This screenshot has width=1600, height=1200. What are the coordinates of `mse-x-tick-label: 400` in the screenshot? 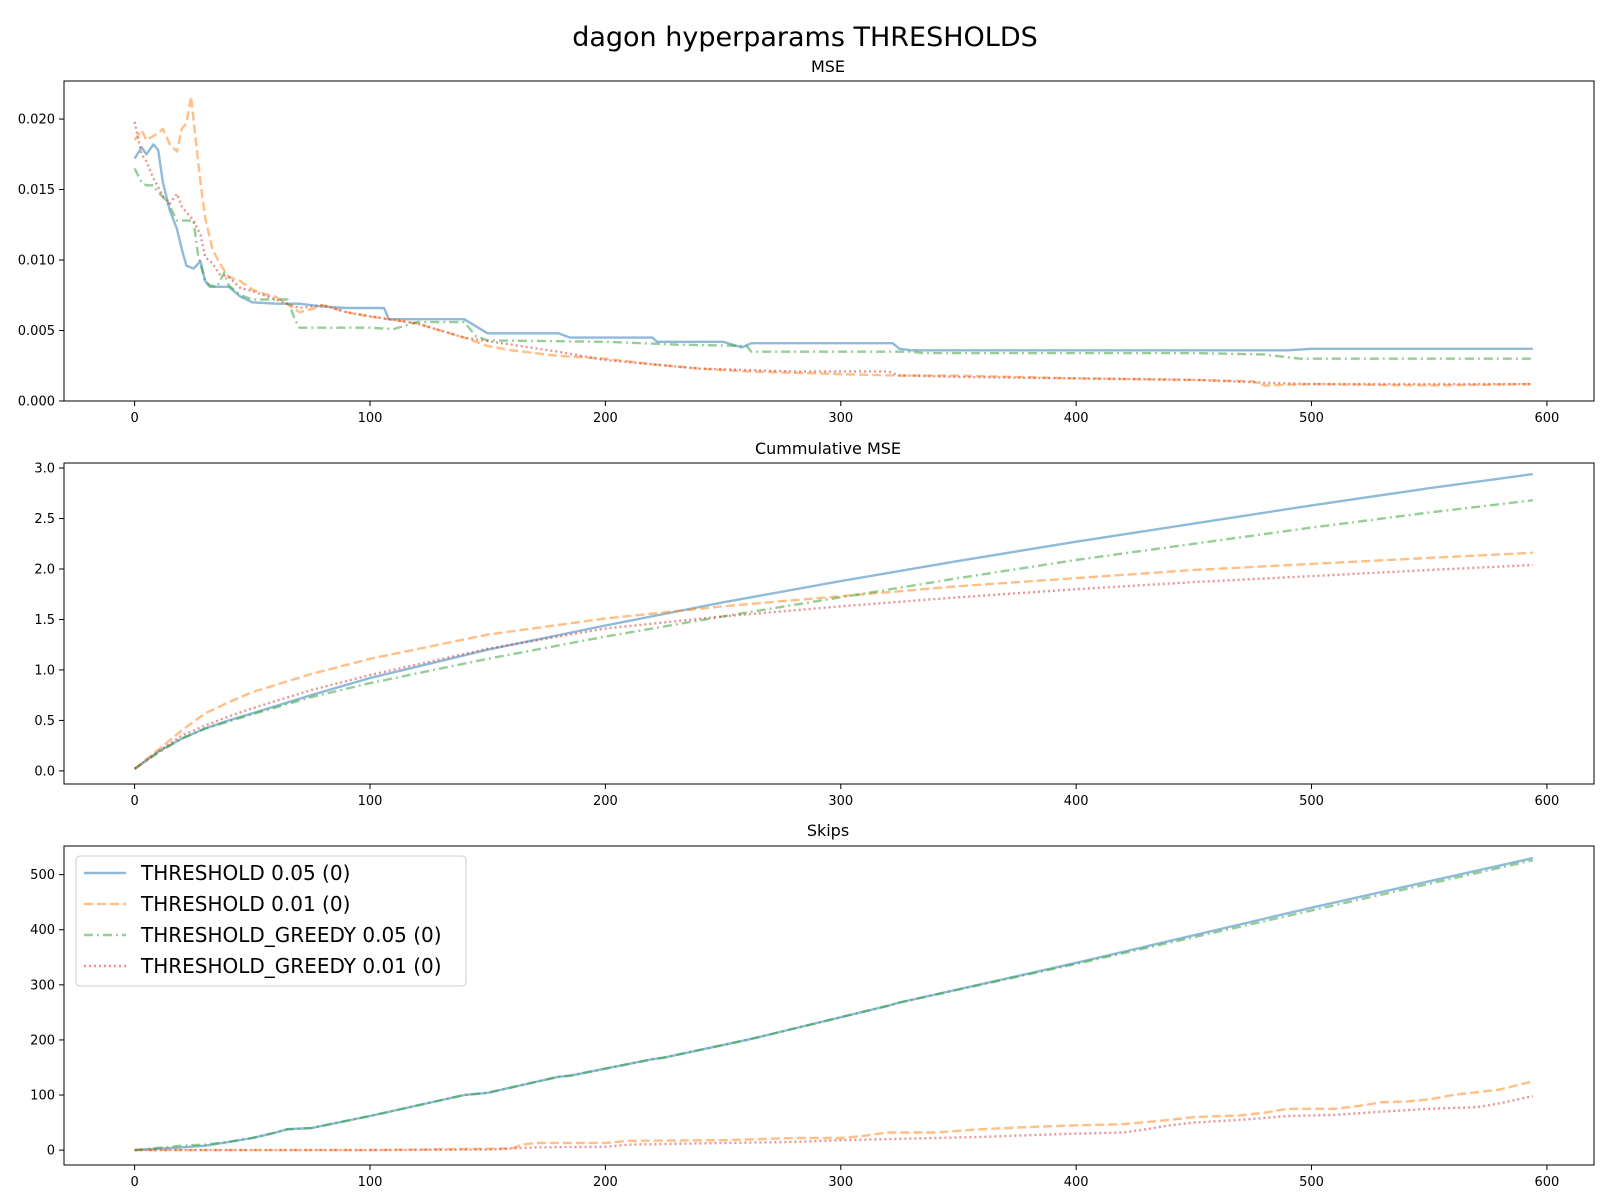 It's located at (1076, 418).